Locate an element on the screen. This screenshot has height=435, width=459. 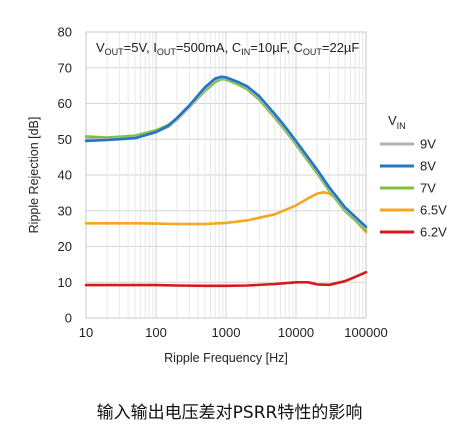
chart-annotation: VOUT=5V, IOUT=500mA, CIN=10µF, COUT=22µF is located at coordinates (227, 48).